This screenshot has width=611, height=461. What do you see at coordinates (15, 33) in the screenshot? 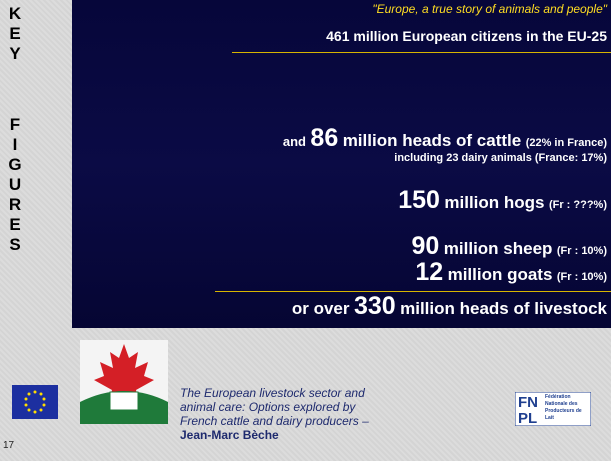
I see `side-label: KEY` at bounding box center [15, 33].